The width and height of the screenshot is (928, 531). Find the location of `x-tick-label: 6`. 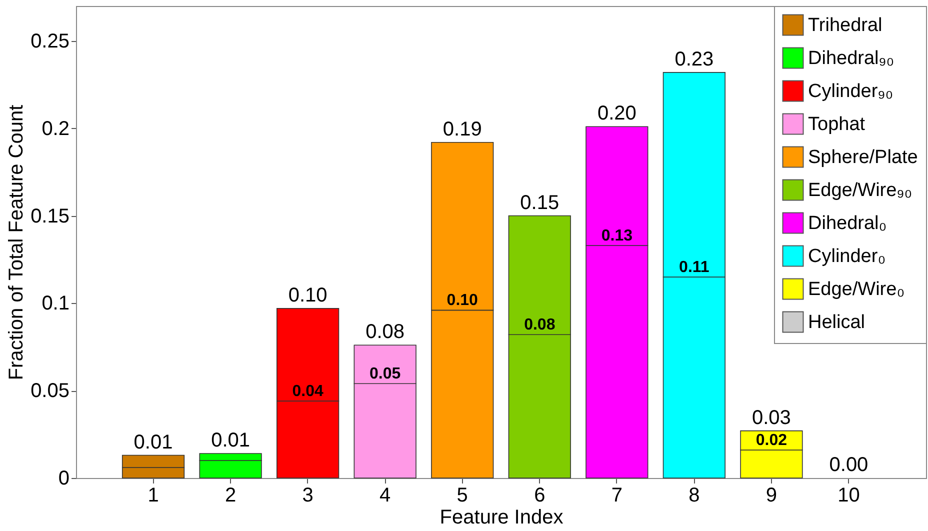

x-tick-label: 6 is located at coordinates (540, 495).